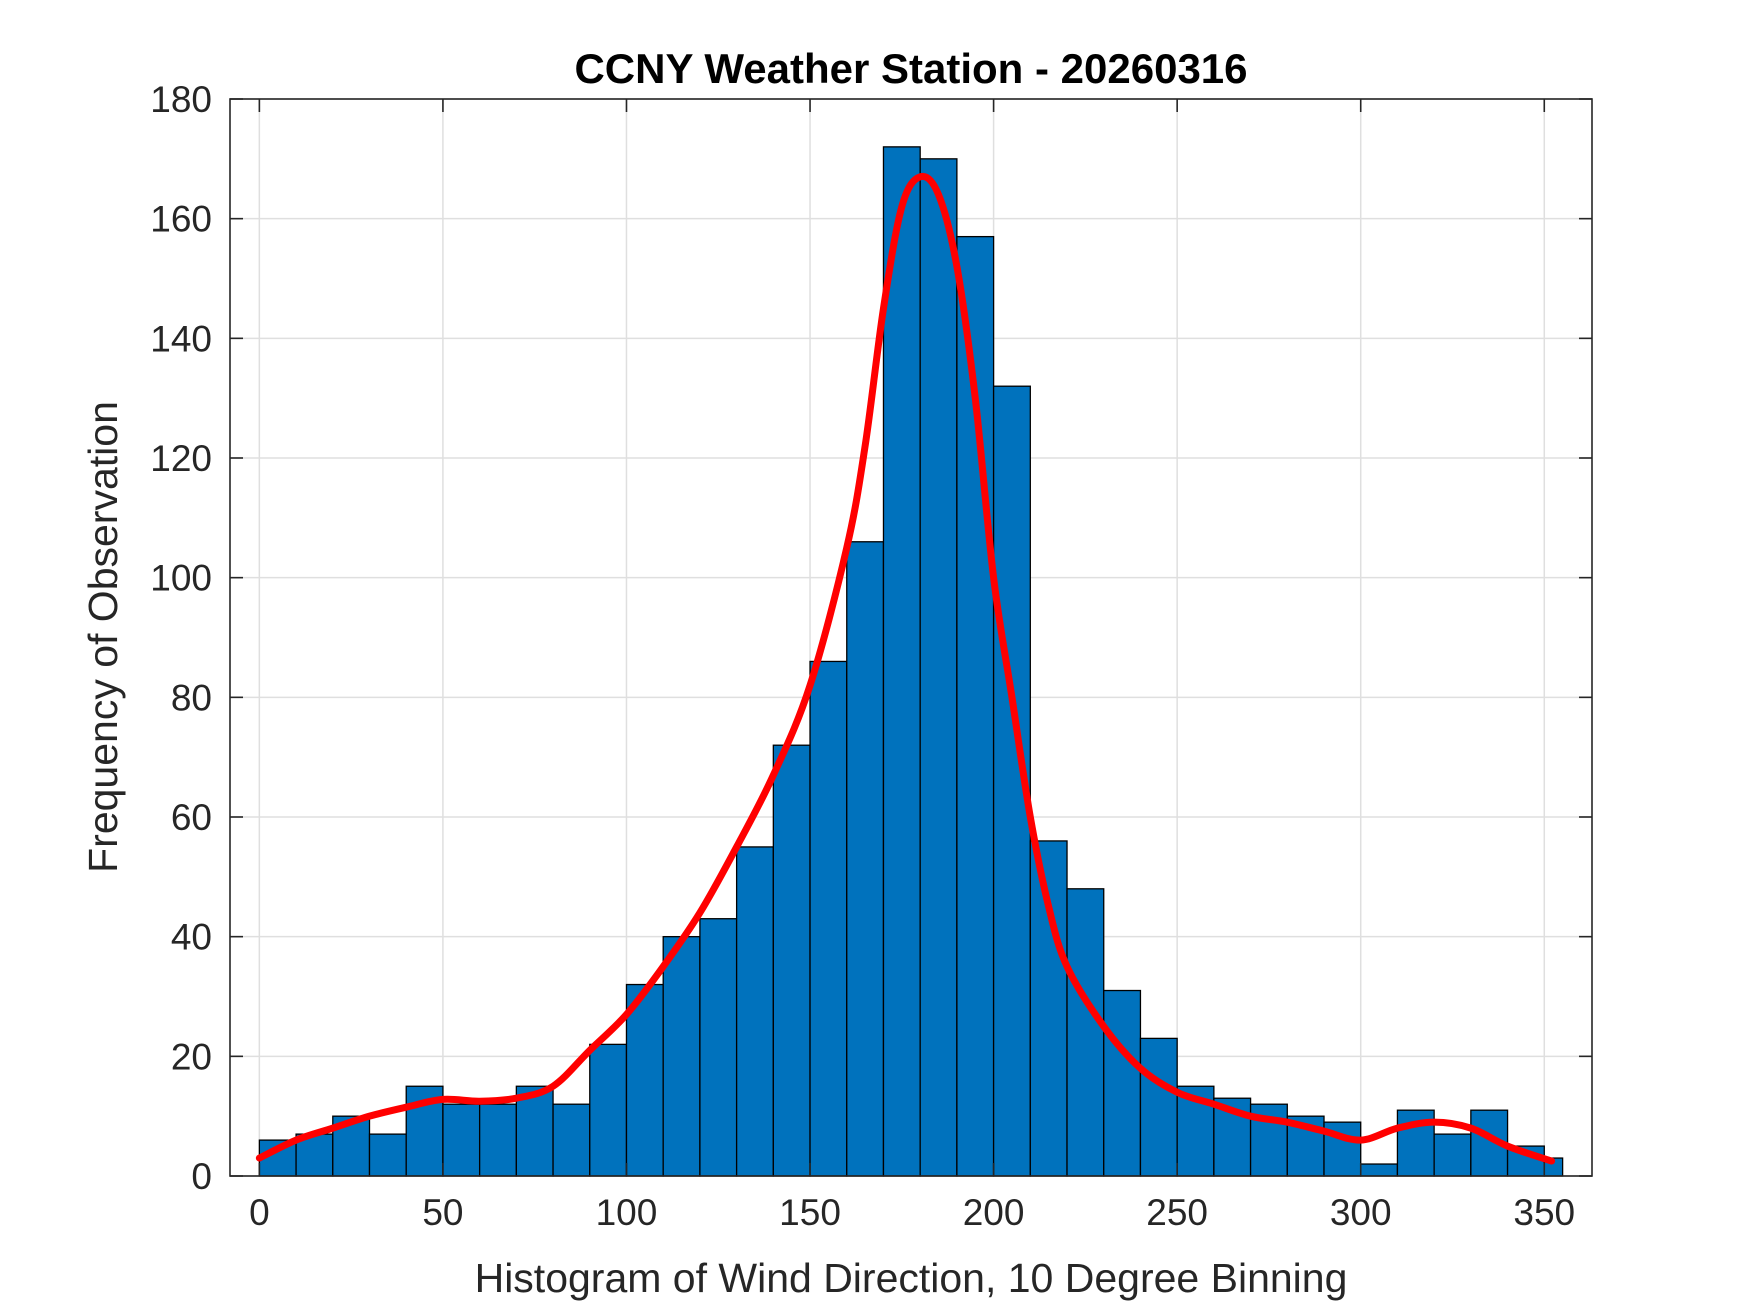 Image resolution: width=1750 pixels, height=1313 pixels. What do you see at coordinates (181, 458) in the screenshot?
I see `y-tick-label: 120` at bounding box center [181, 458].